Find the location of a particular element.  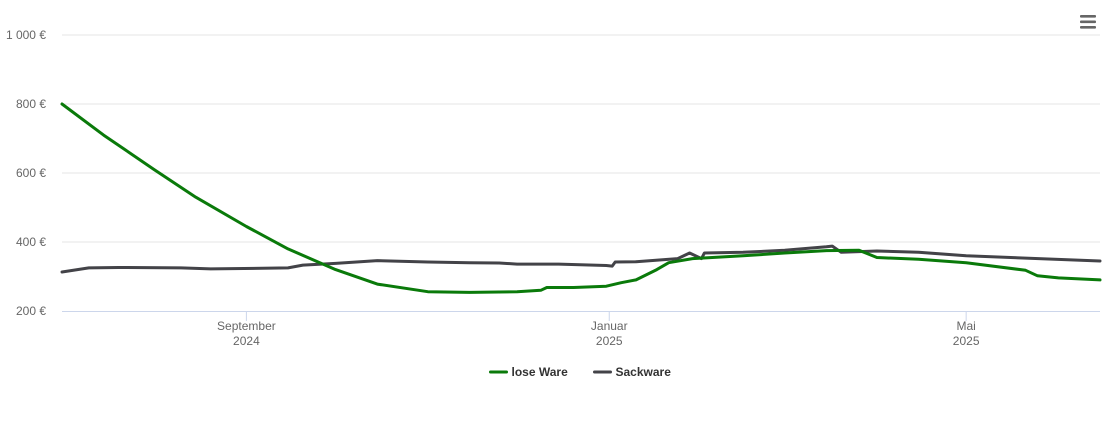

legend-item-lose-ware: lose Ware is located at coordinates (529, 372).